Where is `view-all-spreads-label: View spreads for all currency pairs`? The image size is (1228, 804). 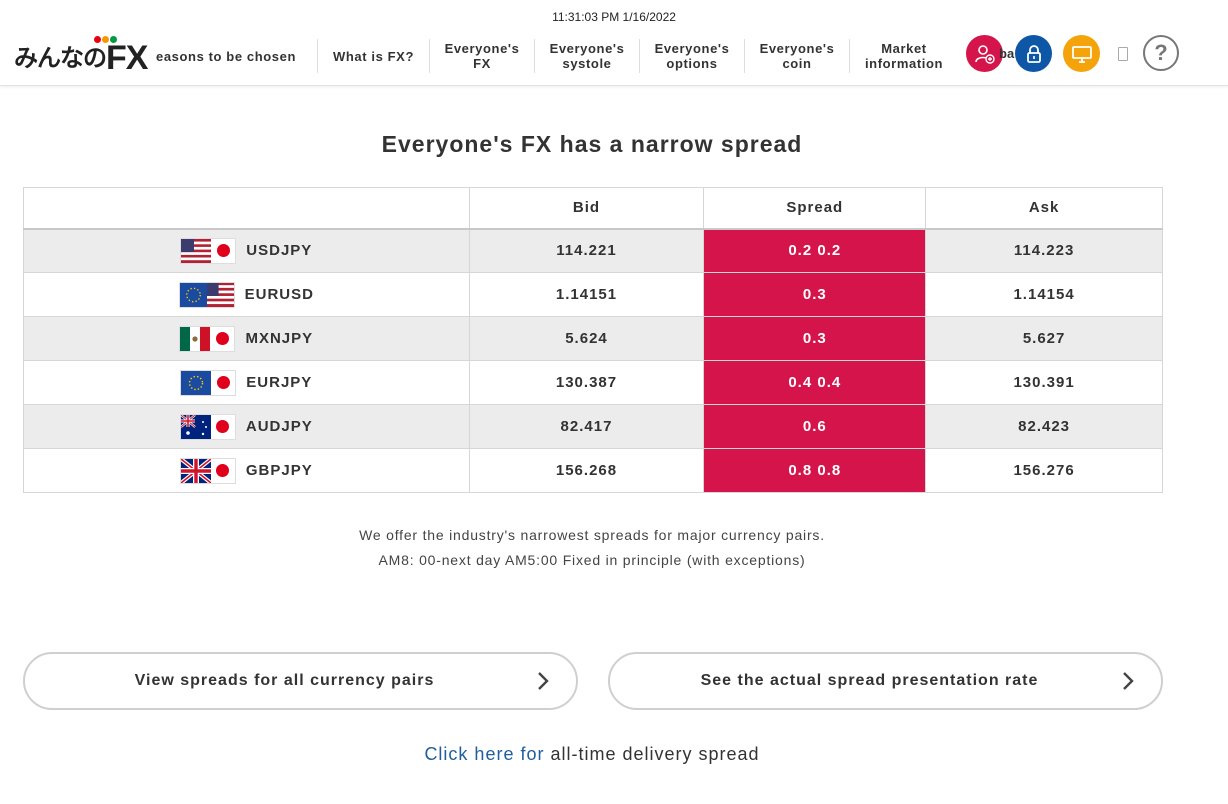 view-all-spreads-label: View spreads for all currency pairs is located at coordinates (284, 680).